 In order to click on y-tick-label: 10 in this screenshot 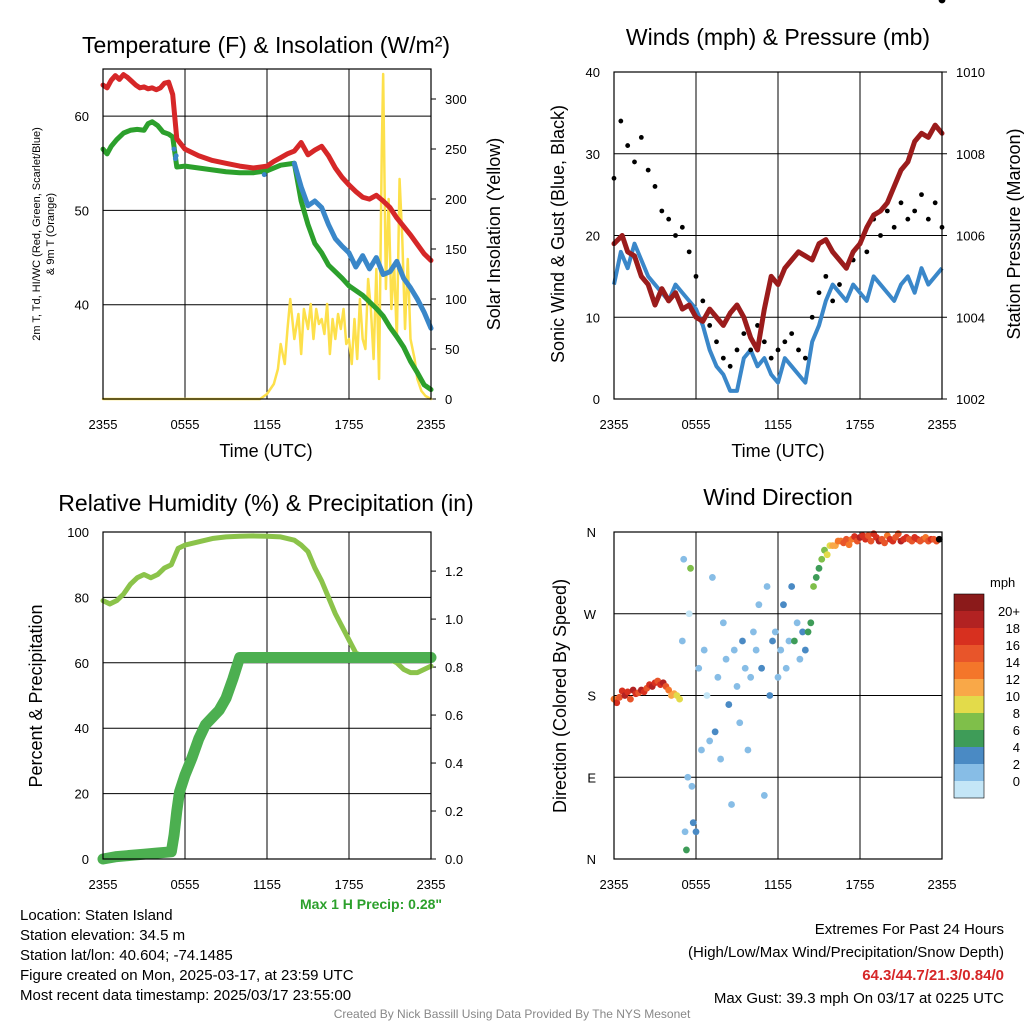, I will do `click(593, 317)`.